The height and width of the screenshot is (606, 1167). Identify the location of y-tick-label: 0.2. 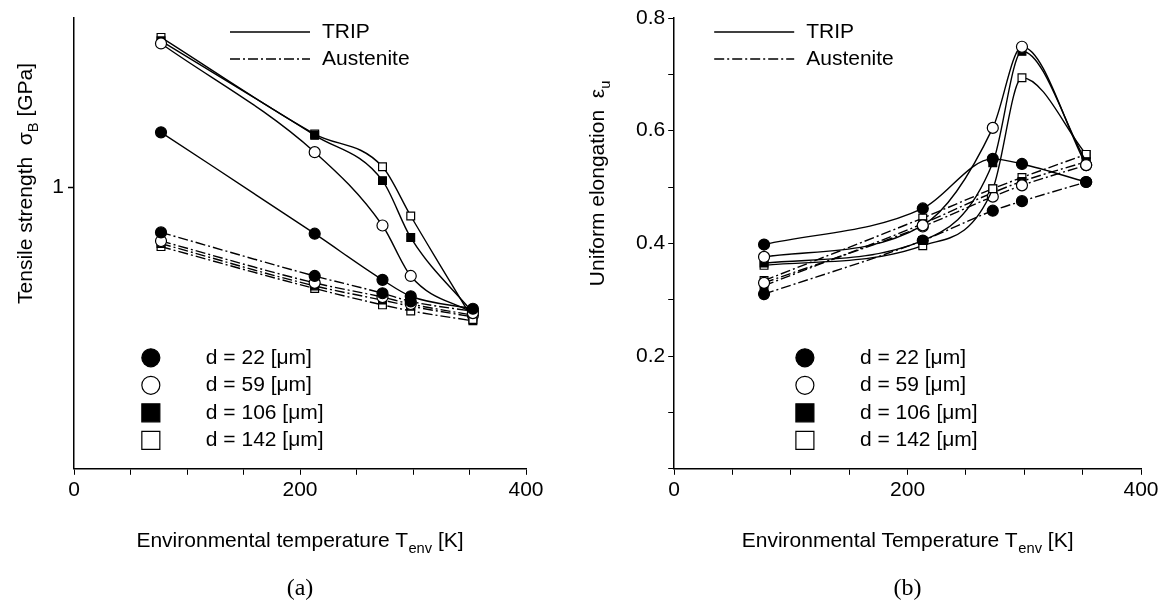
(650, 354).